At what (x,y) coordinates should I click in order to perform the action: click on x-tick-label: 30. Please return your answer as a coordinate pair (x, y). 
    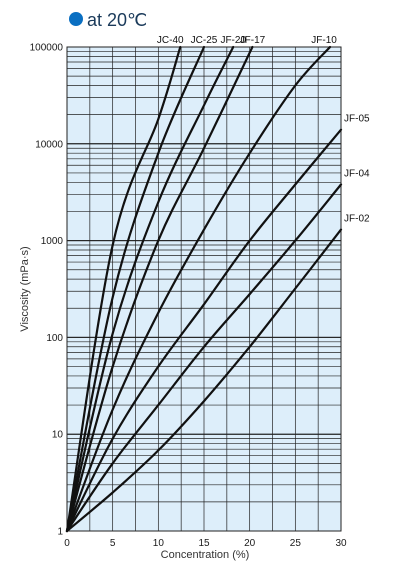
    Looking at the image, I should click on (341, 543).